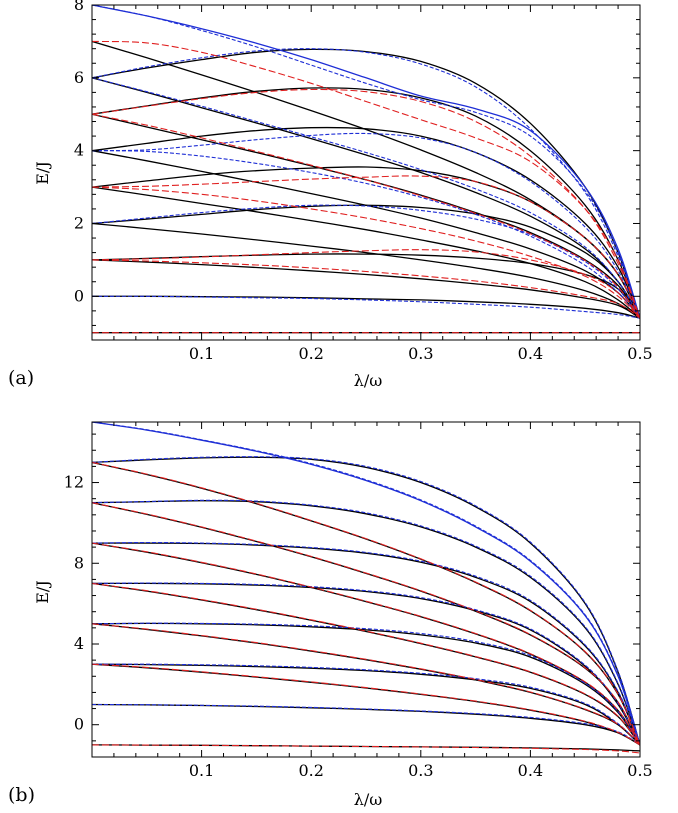 The image size is (678, 813). I want to click on y-tick-label: 2, so click(79, 222).